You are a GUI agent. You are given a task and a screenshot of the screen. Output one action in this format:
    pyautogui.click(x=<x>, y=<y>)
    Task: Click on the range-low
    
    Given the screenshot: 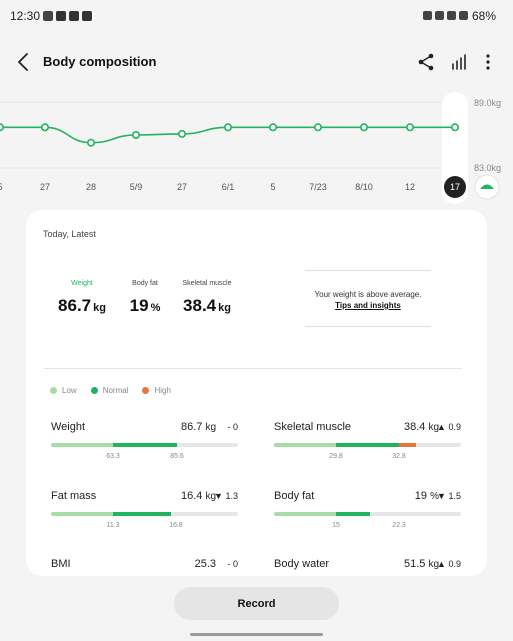 What is the action you would take?
    pyautogui.click(x=82, y=514)
    